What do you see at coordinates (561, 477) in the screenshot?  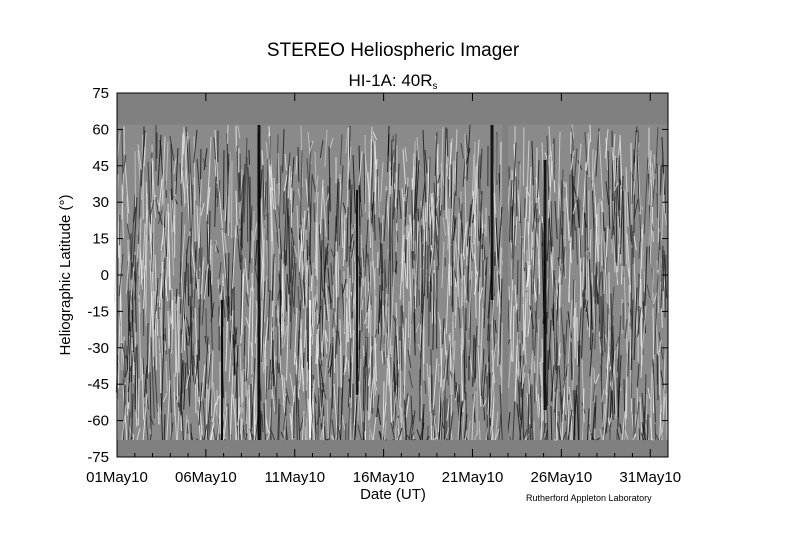 I see `x-tick-label: 26May10` at bounding box center [561, 477].